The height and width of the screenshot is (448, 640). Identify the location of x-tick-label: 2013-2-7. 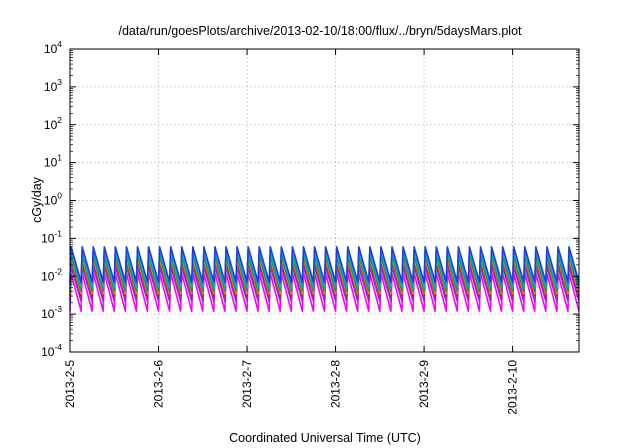
(247, 384).